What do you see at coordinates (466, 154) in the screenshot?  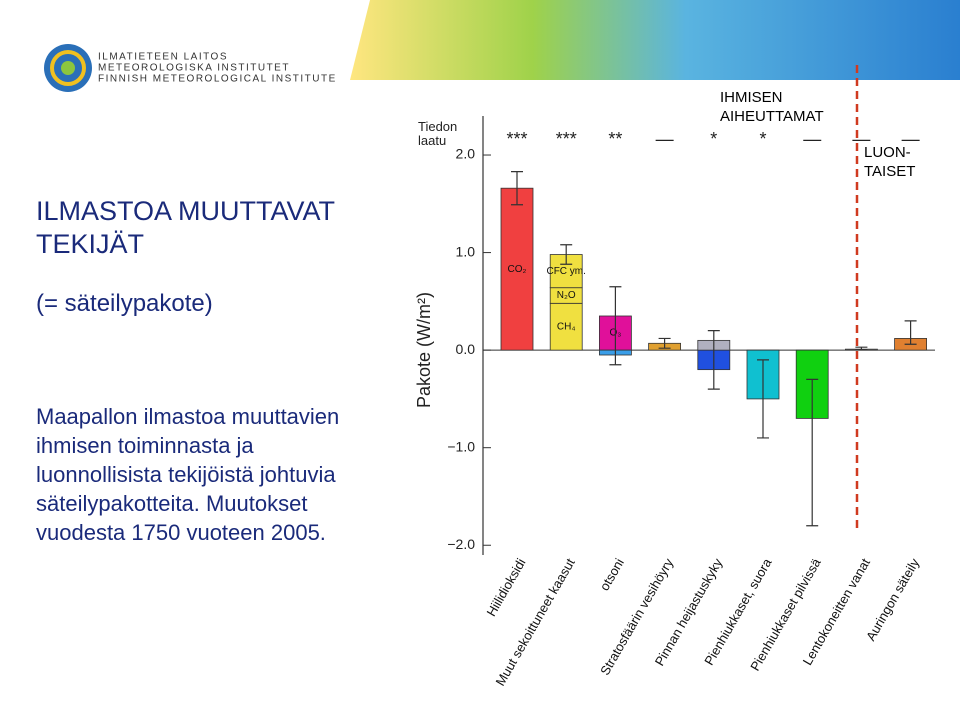 I see `y-tick-label: 2.0` at bounding box center [466, 154].